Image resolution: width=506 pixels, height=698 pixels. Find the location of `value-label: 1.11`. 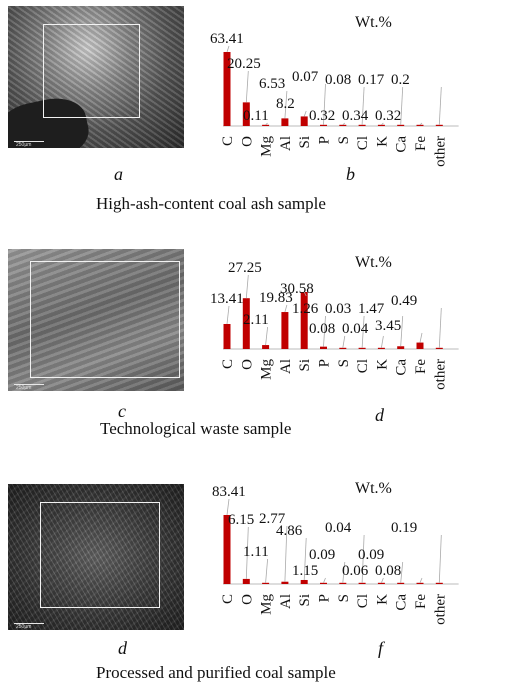

value-label: 1.11 is located at coordinates (256, 552).